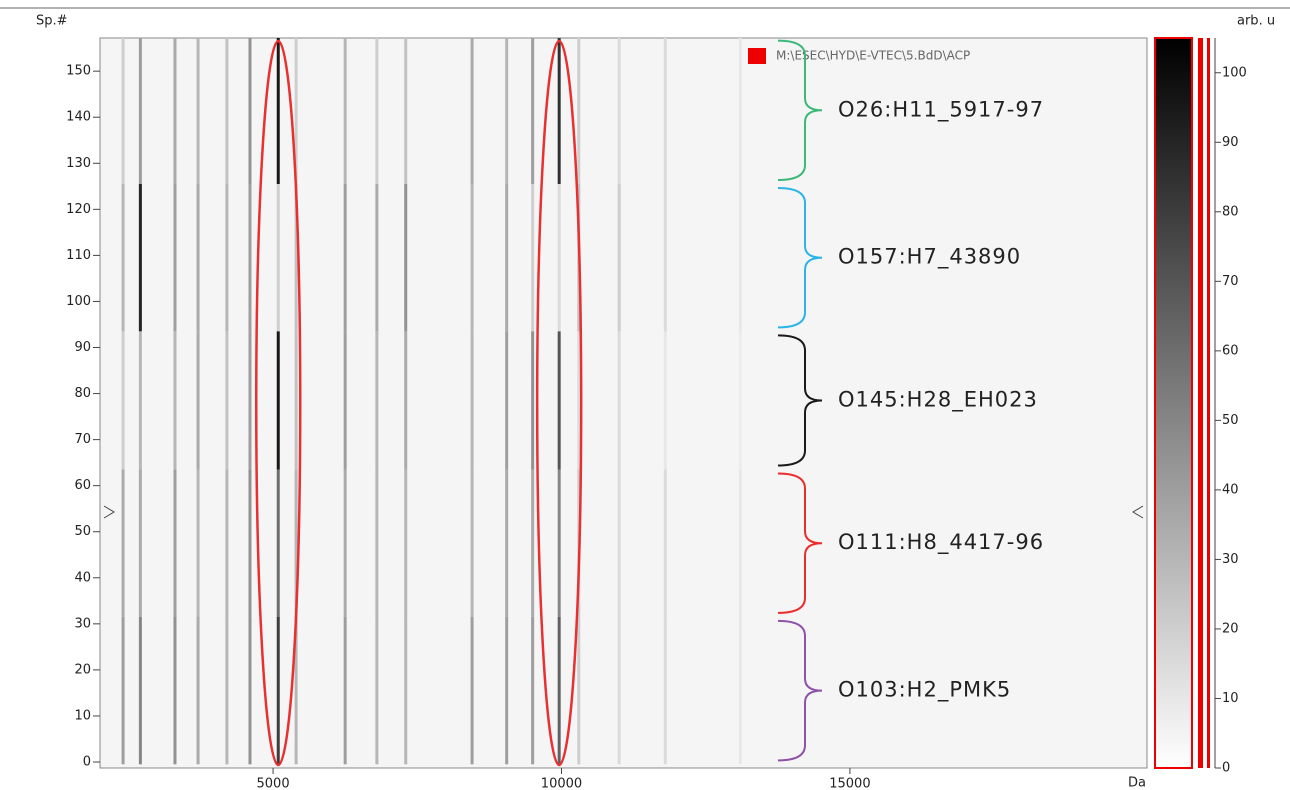 This screenshot has height=790, width=1290. I want to click on y-tick-label: 80, so click(82, 393).